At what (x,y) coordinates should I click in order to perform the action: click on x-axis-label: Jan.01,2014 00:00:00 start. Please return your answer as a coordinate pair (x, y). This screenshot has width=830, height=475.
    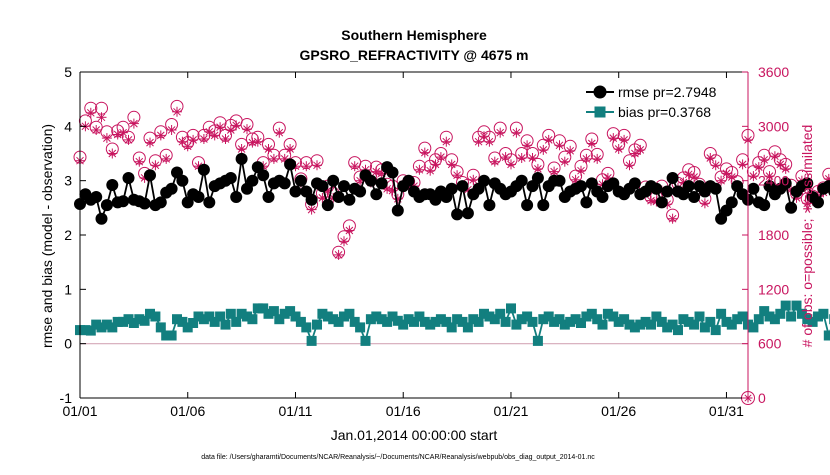
    Looking at the image, I should click on (414, 435).